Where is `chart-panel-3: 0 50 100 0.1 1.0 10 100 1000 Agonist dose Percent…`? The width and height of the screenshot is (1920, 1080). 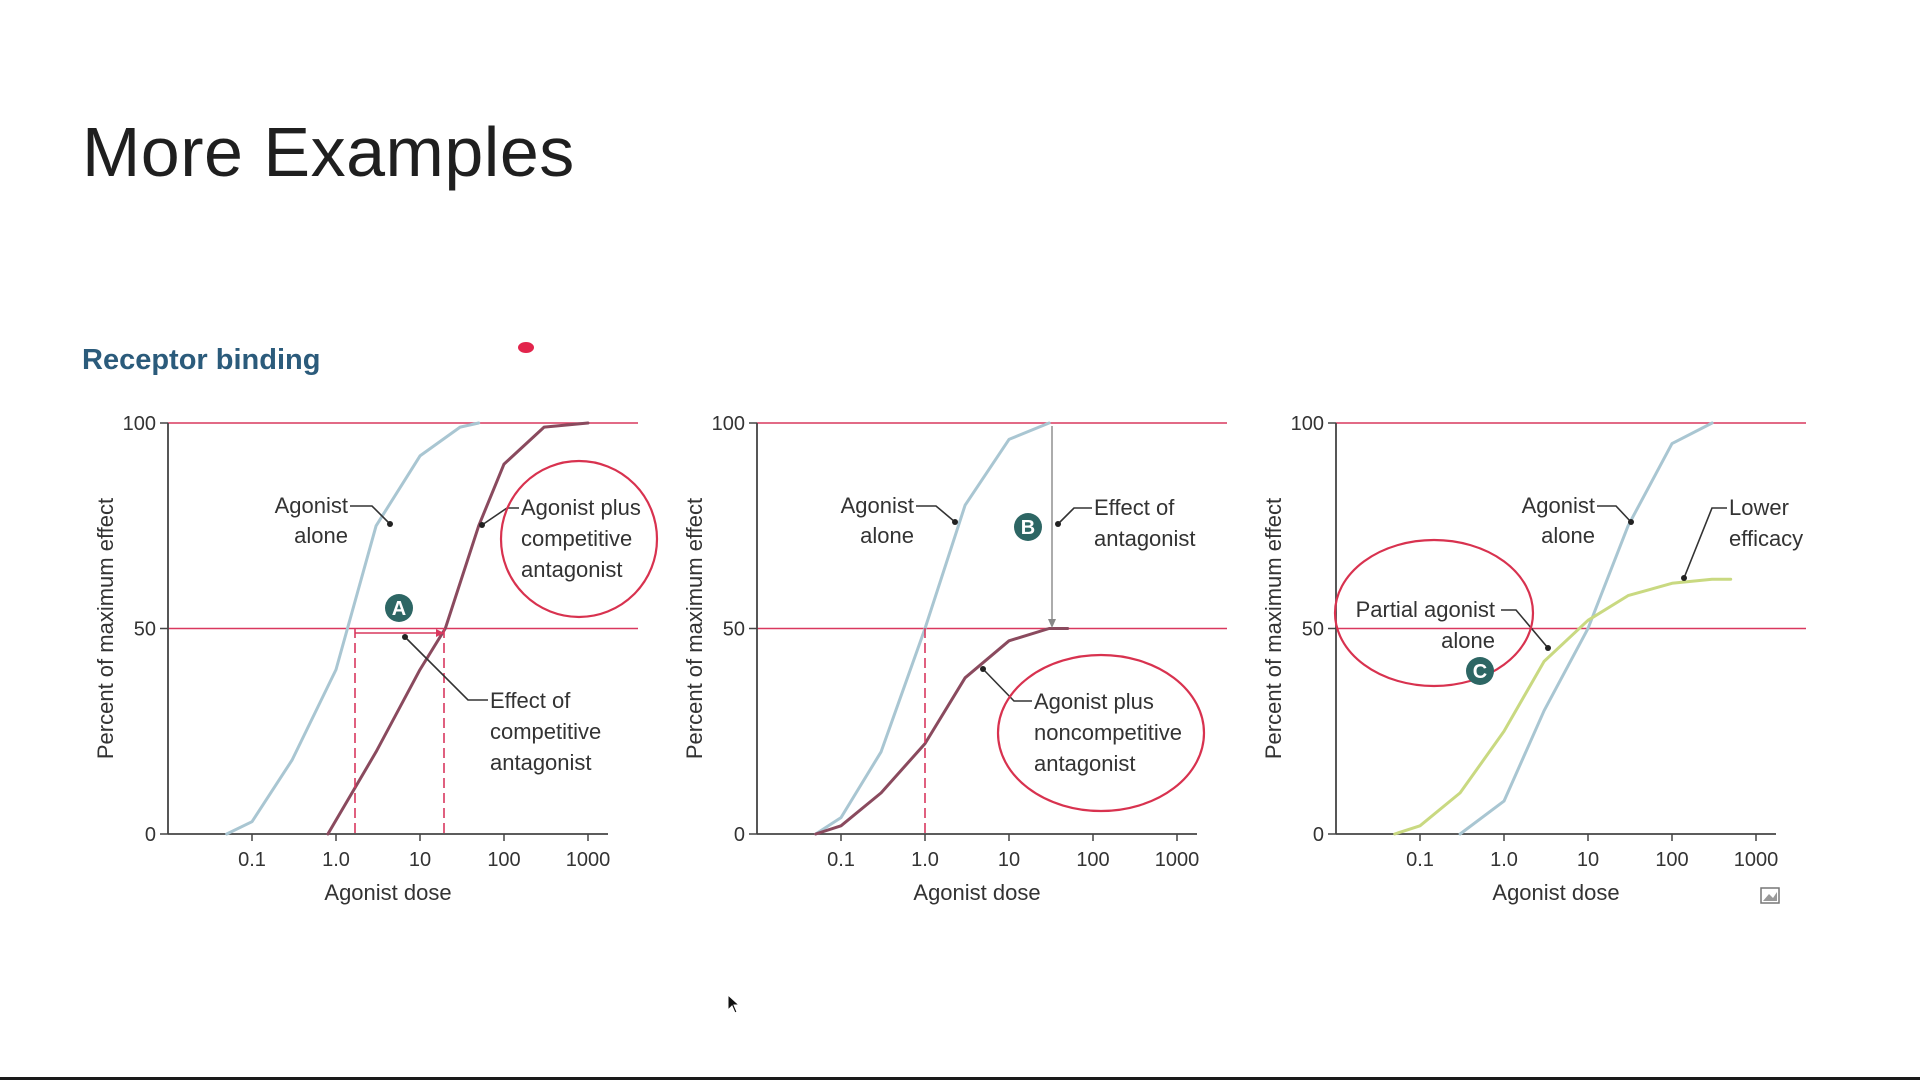
chart-panel-3: 0 50 100 0.1 1.0 10 100 1000 Agonist dose Percent… is located at coordinates (1533, 659).